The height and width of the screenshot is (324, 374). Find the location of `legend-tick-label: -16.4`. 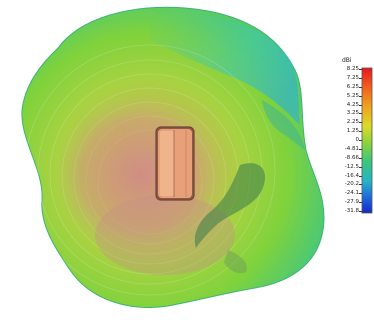

legend-tick-label: -16.4 is located at coordinates (351, 175).